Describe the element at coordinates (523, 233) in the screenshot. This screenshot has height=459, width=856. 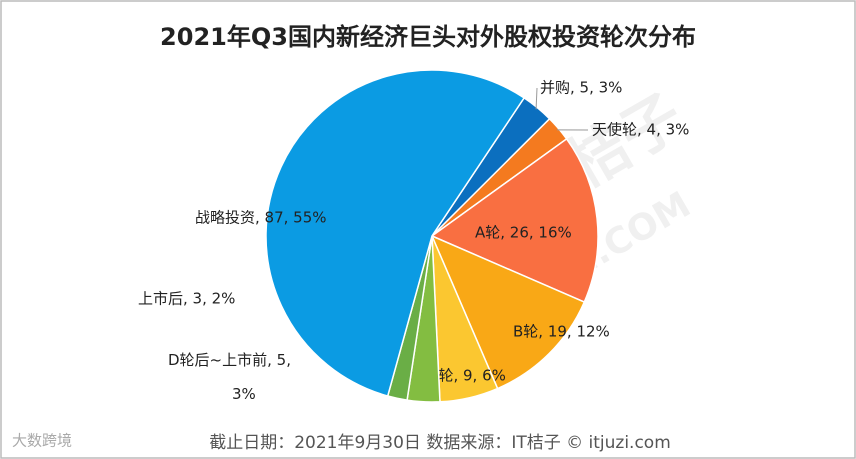
I see `data-label: A轮, 26, 16%` at that location.